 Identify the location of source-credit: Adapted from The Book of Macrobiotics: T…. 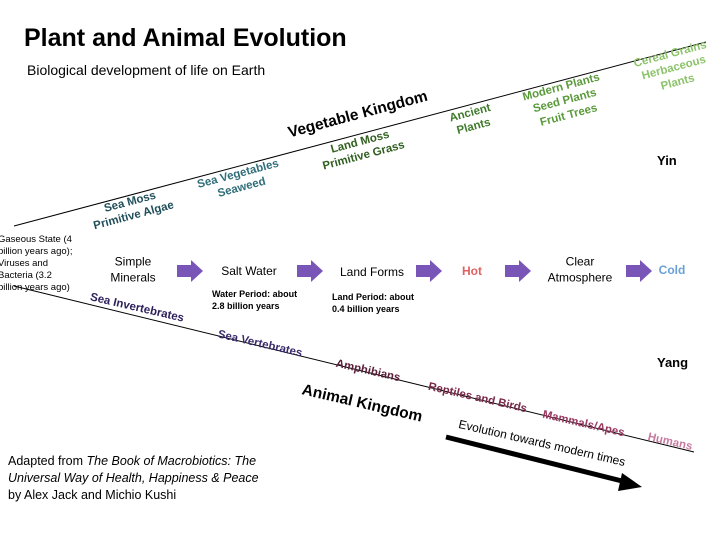
(133, 478).